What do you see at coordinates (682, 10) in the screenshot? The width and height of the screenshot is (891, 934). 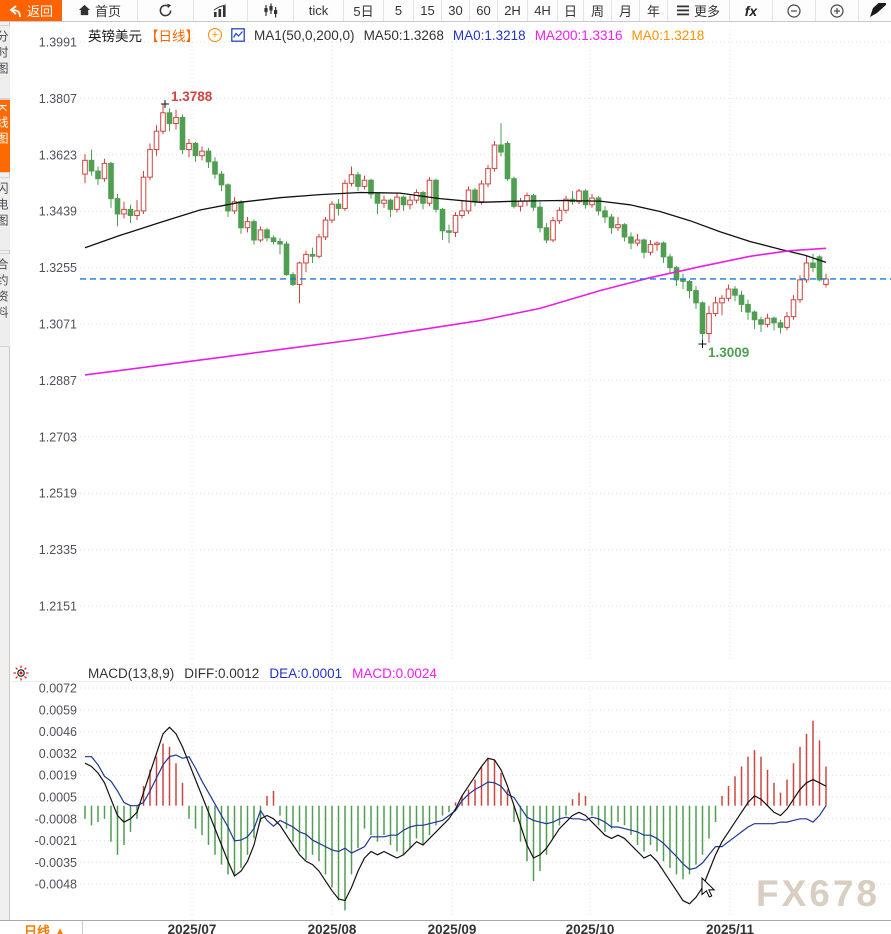 I see `hamburger-icon` at bounding box center [682, 10].